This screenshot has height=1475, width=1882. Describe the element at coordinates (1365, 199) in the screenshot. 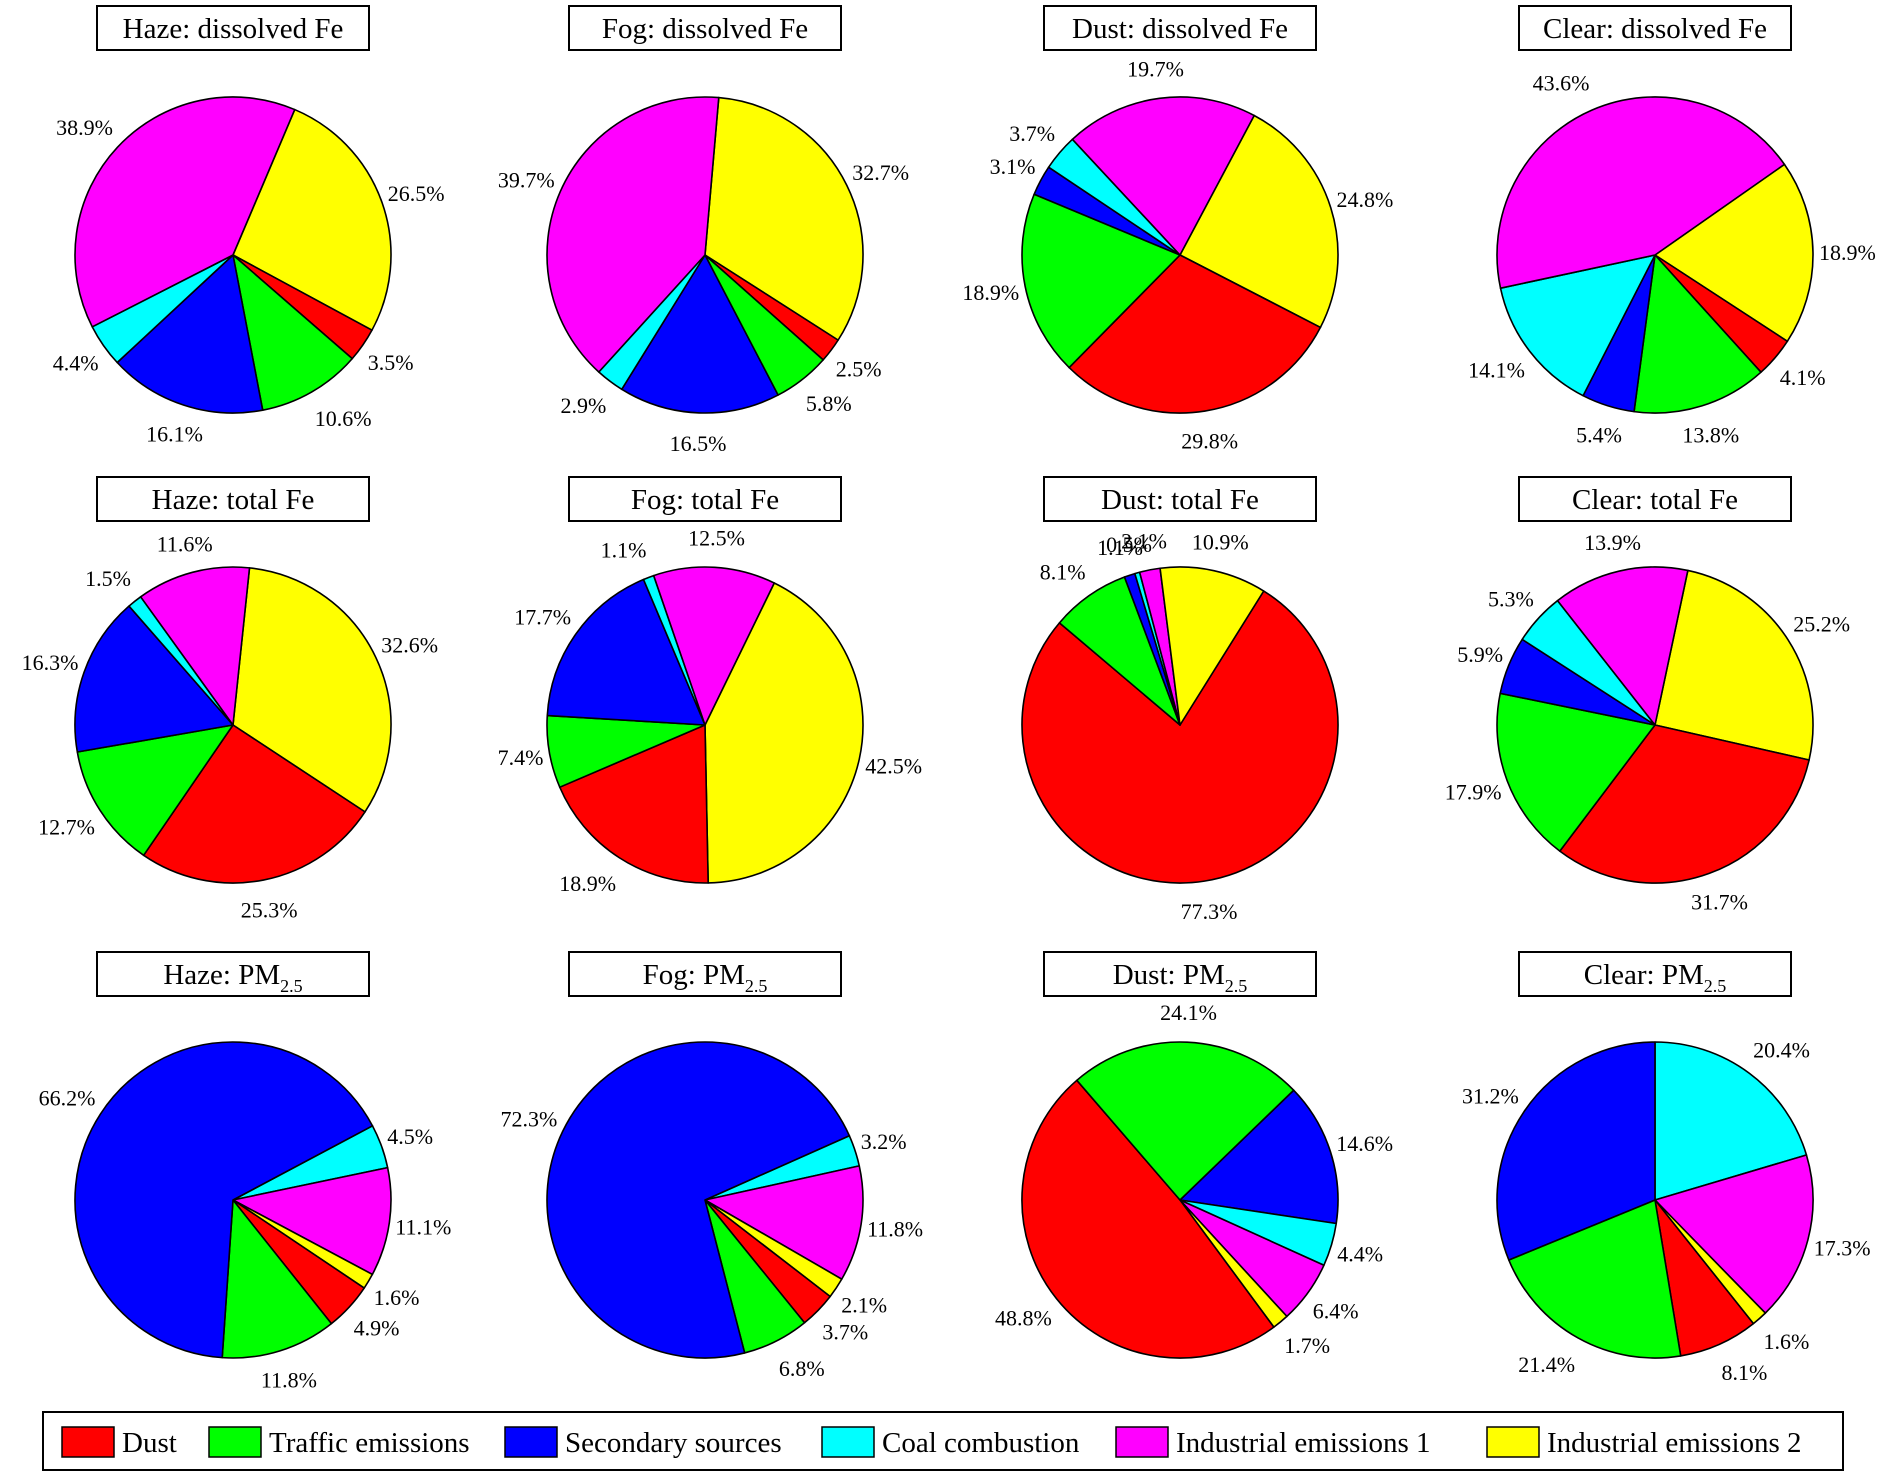

I see `slice-label-industrial-emissions-2: 24.8%` at that location.